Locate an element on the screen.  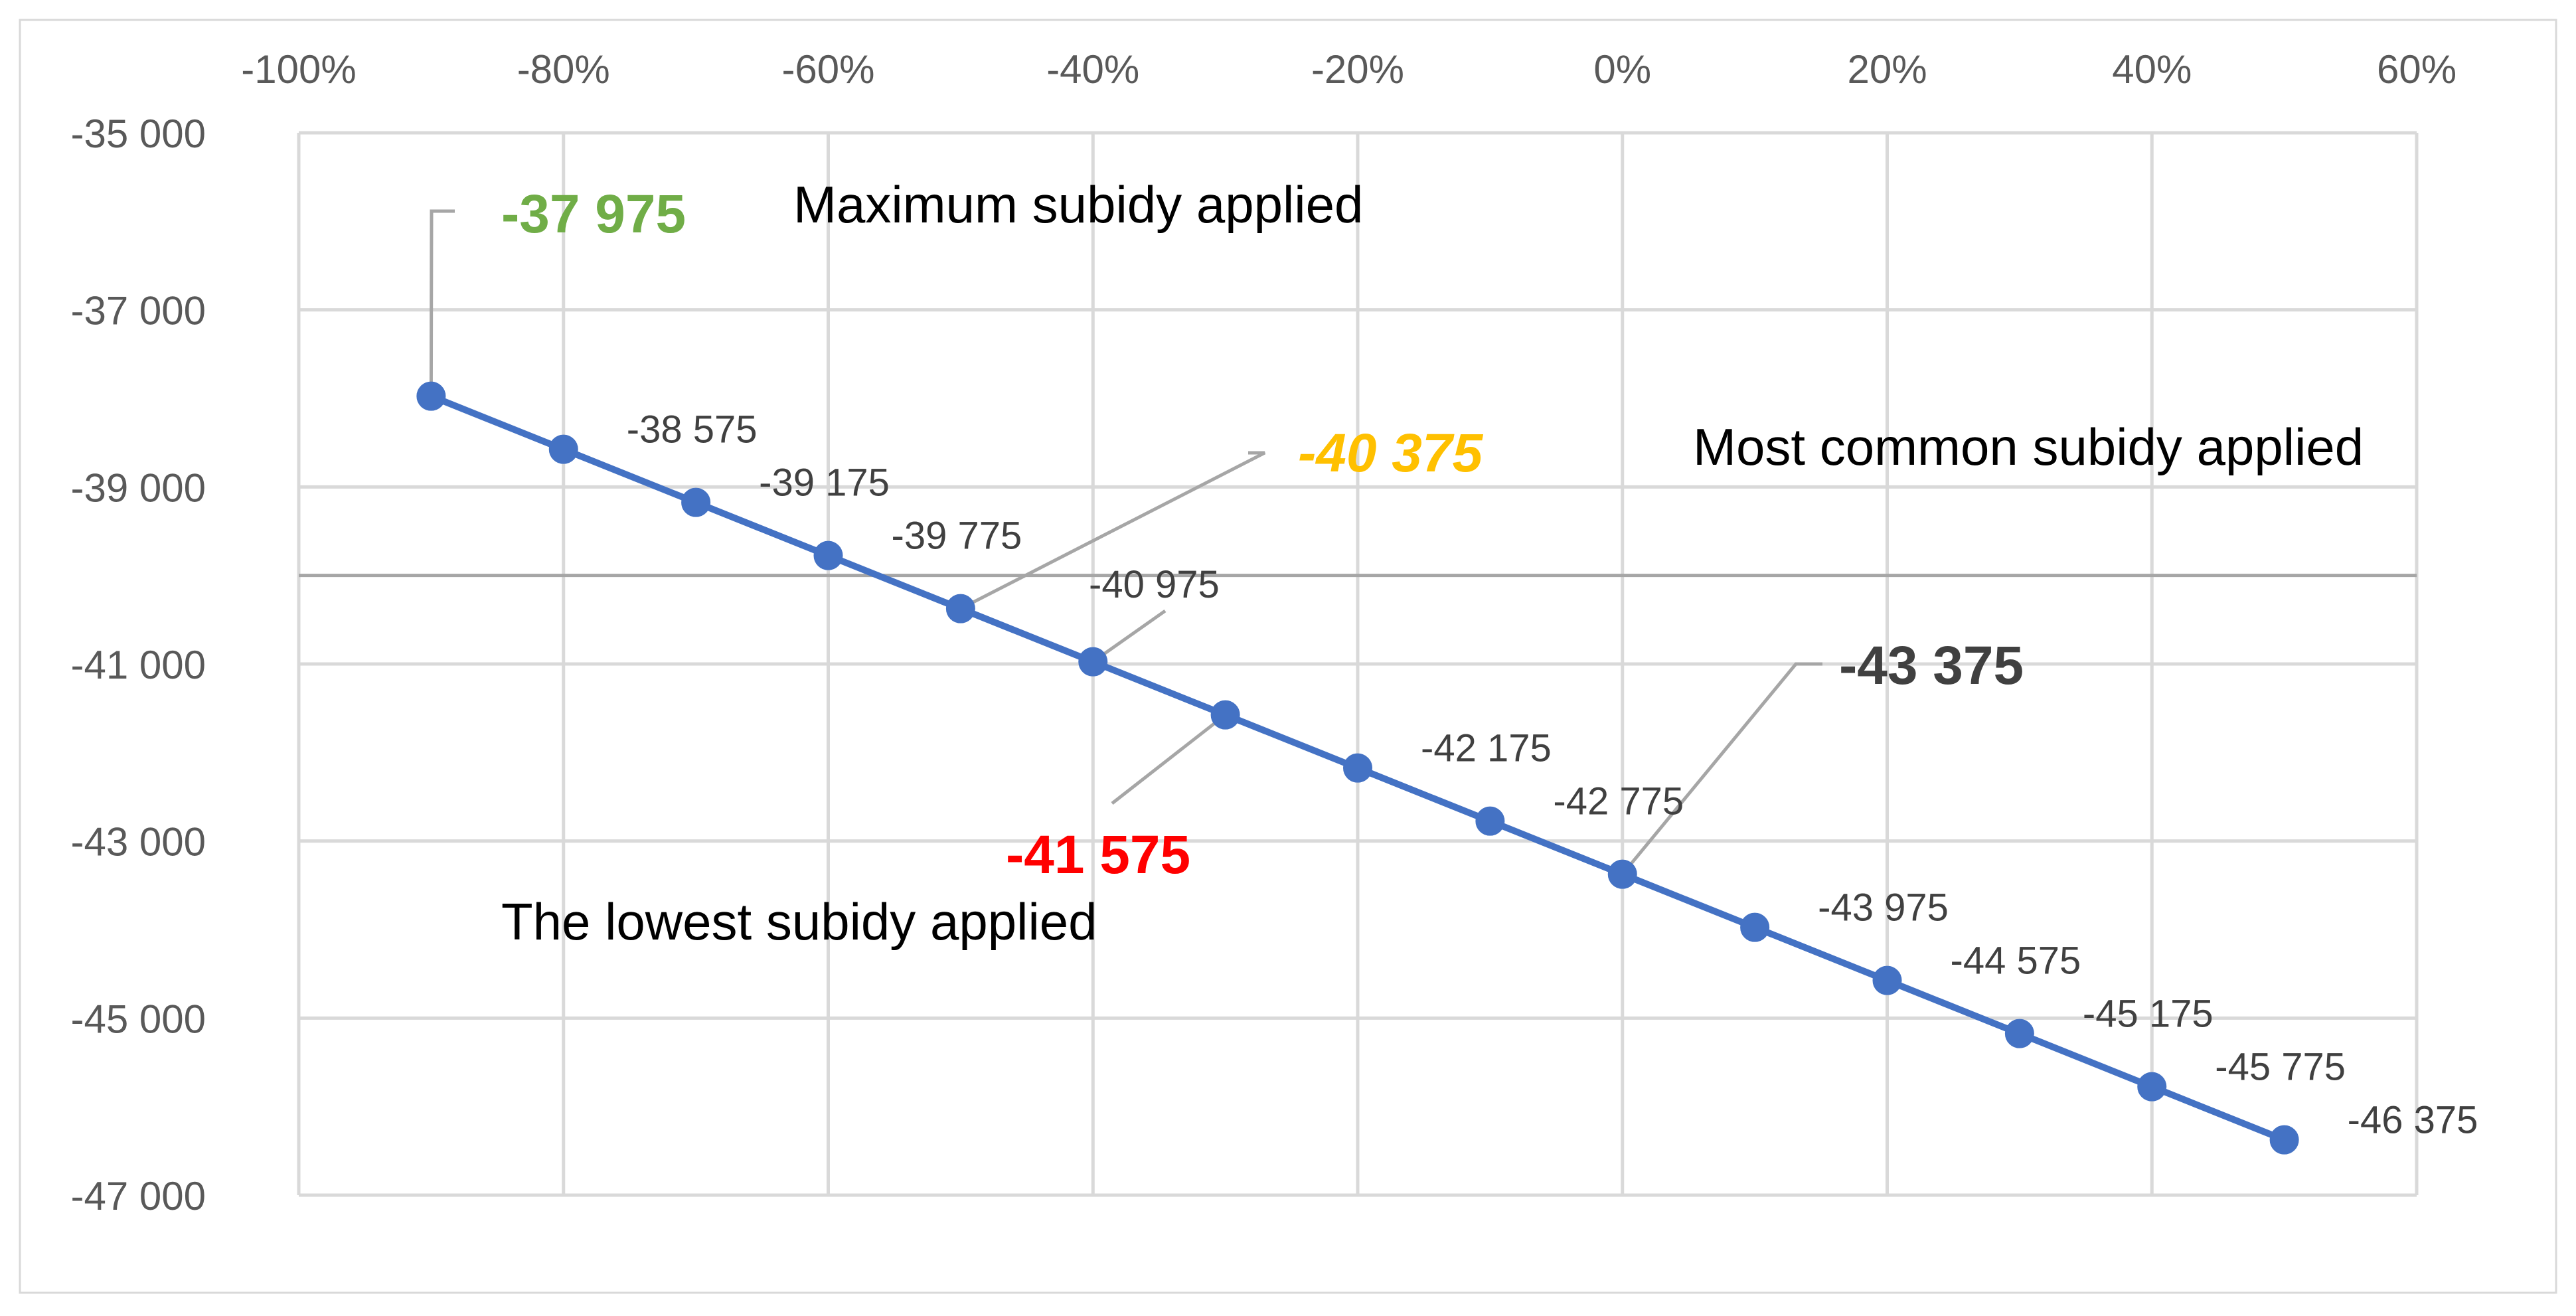
data-label: -40 375 is located at coordinates (1391, 453).